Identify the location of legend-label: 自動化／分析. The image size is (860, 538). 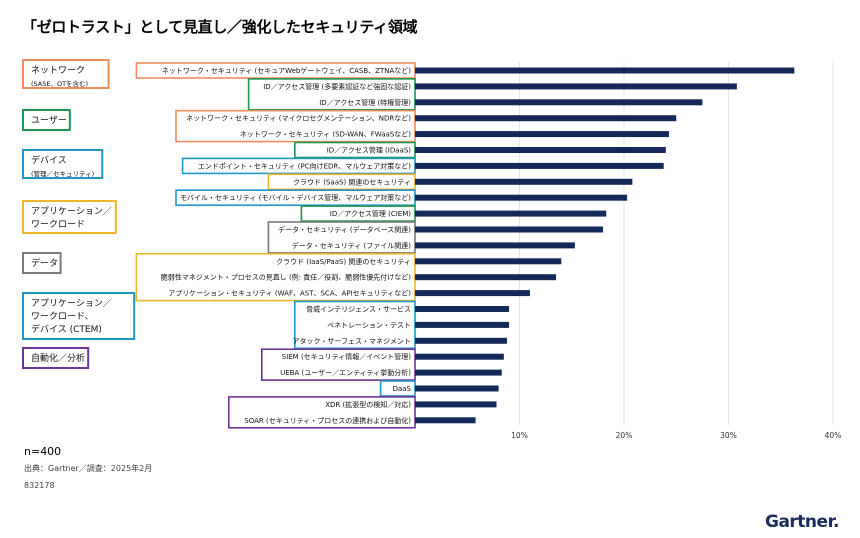
(58, 358).